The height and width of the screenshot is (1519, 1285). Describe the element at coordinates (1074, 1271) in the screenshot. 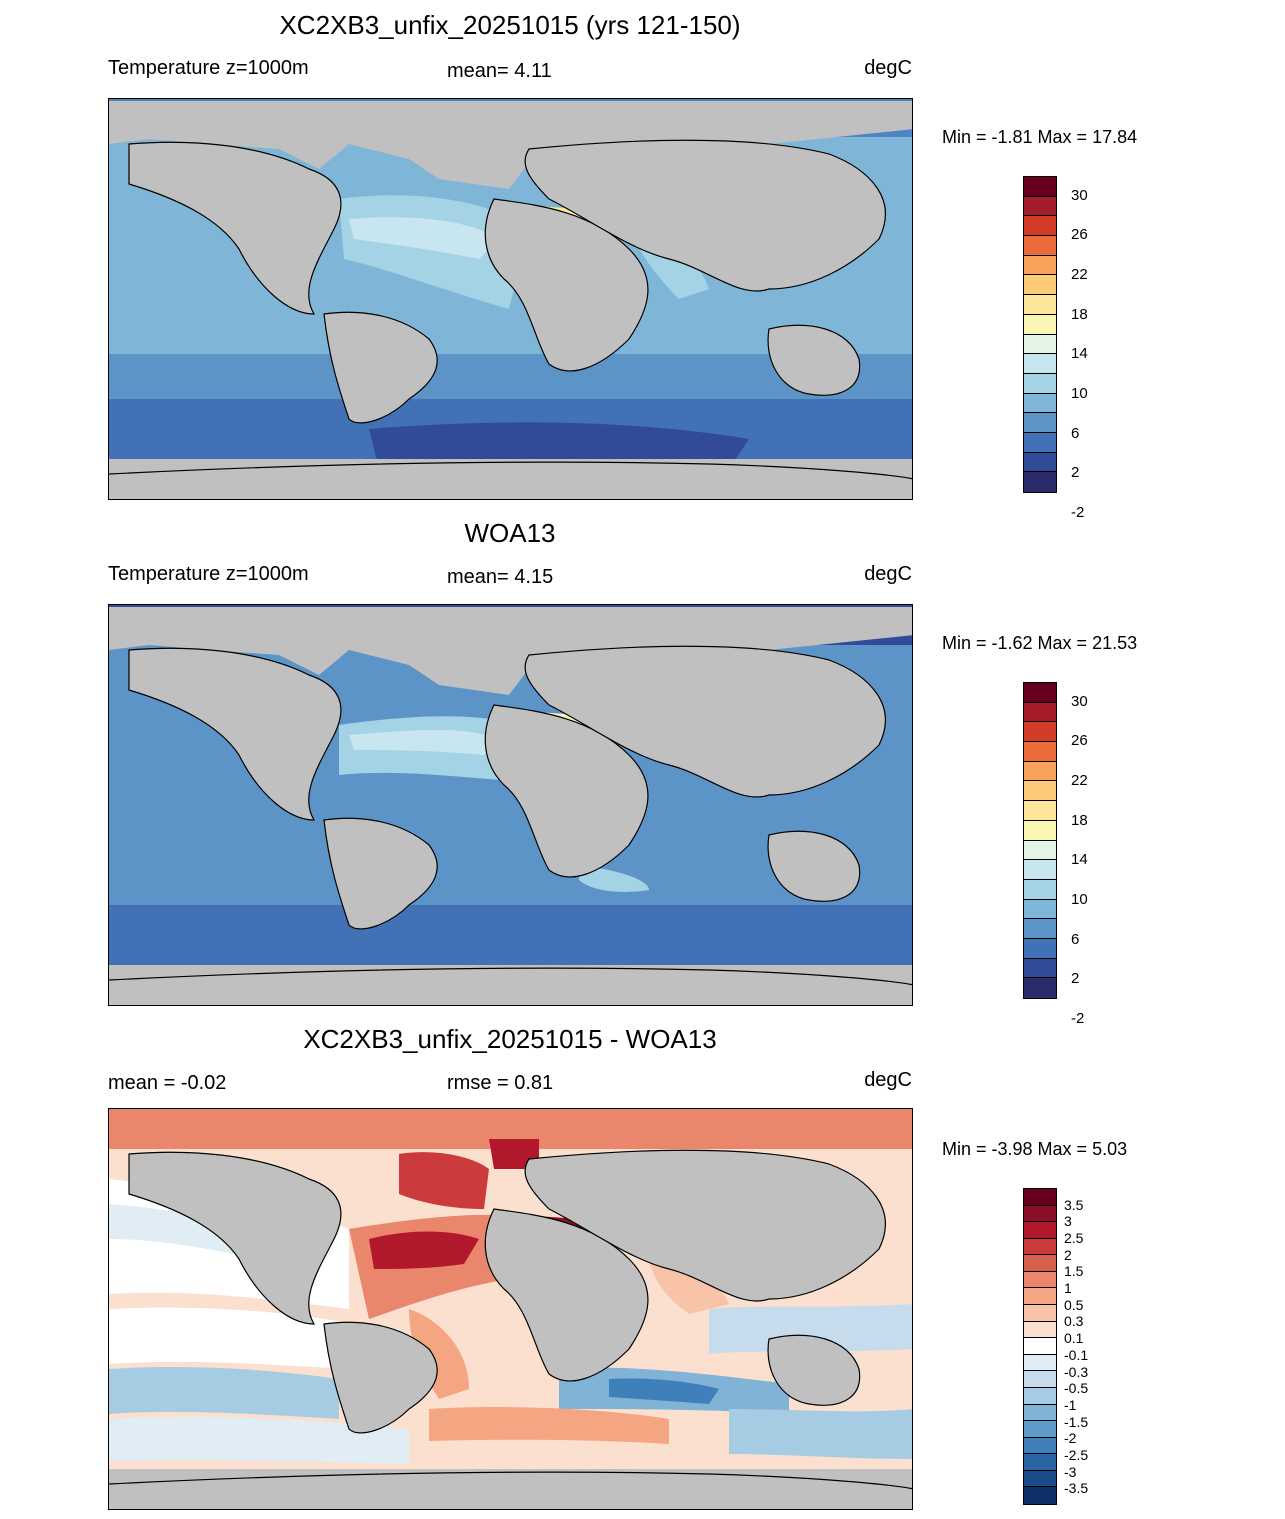

I see `colorbar-tick-label: 1.5` at that location.